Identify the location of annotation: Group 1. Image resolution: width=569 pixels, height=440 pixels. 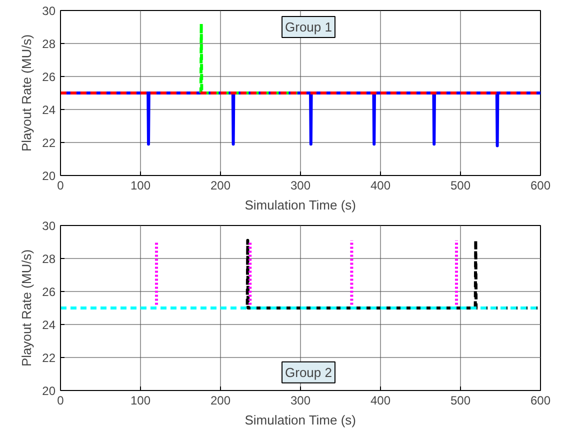
(308, 27).